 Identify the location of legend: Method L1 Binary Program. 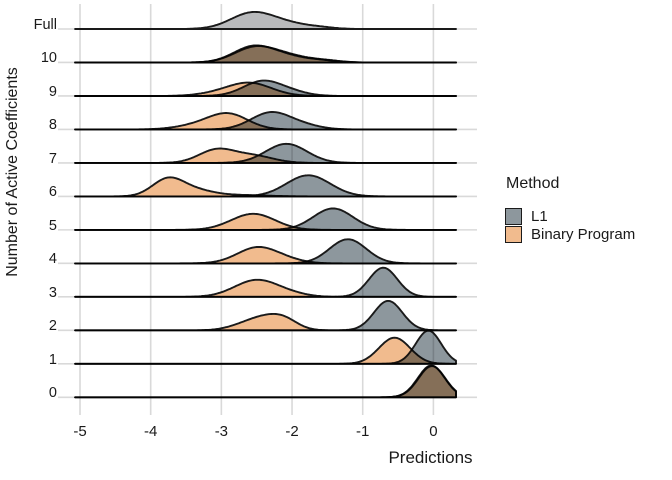
(570, 209).